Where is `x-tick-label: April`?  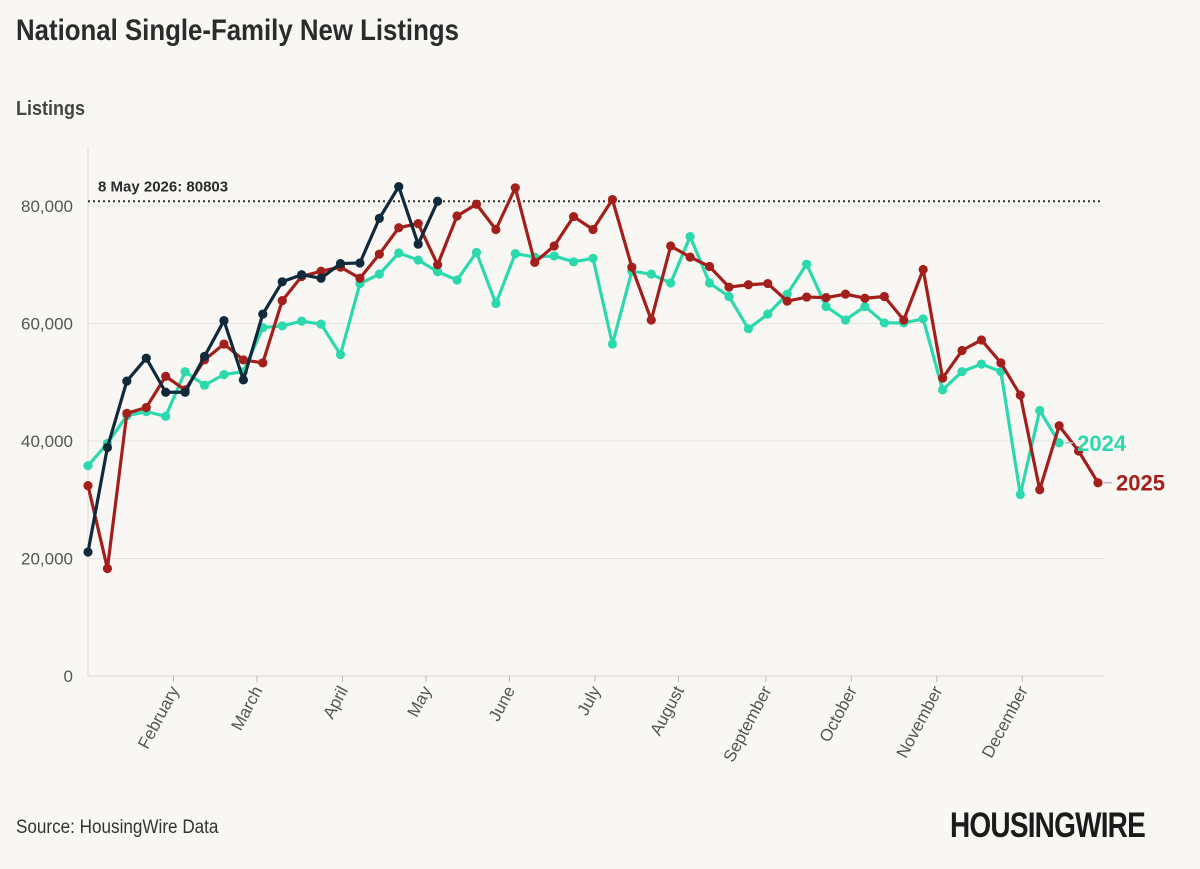
x-tick-label: April is located at coordinates (335, 702).